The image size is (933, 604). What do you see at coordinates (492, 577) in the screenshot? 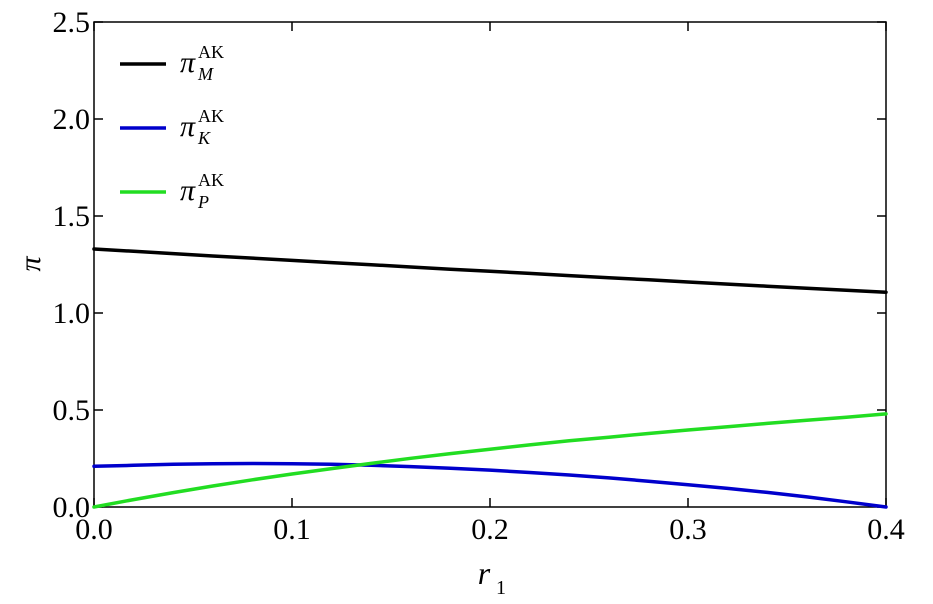
I see `x-axis-label: r 1` at bounding box center [492, 577].